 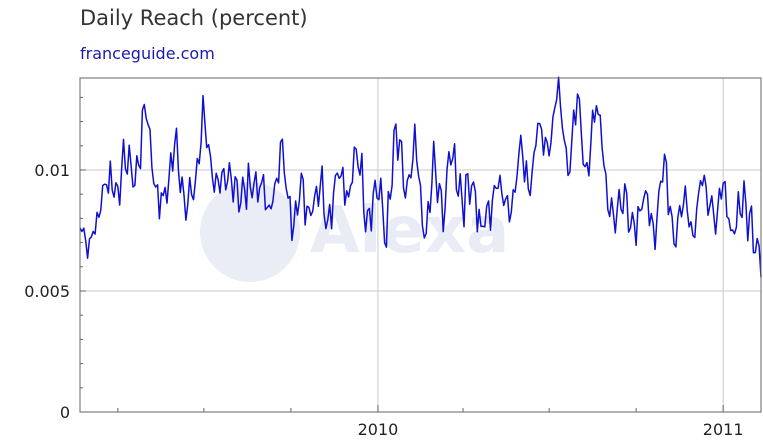 I want to click on y-tick-label: 0.005, so click(x=47, y=291).